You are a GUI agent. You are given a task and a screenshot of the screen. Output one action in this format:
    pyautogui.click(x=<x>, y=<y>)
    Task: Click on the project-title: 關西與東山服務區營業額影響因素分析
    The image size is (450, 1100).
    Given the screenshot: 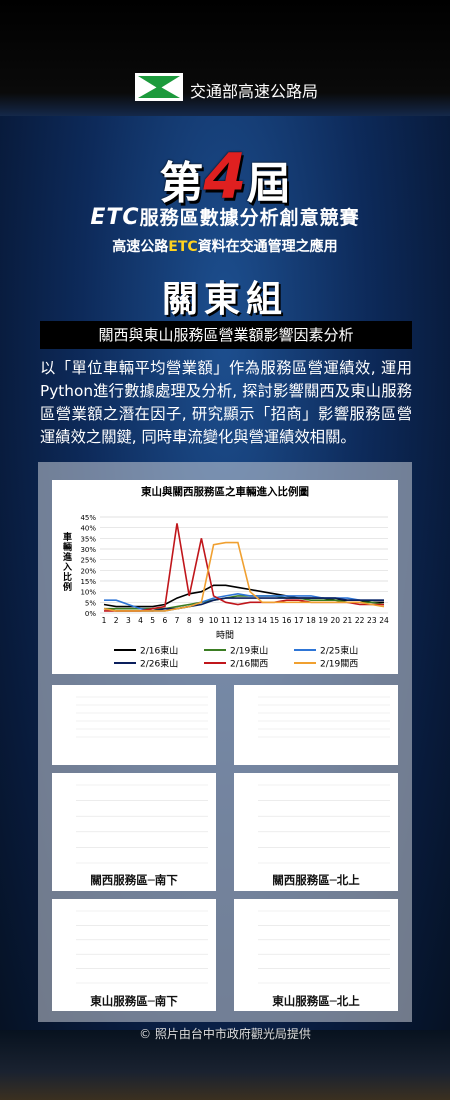 What is the action you would take?
    pyautogui.click(x=226, y=335)
    